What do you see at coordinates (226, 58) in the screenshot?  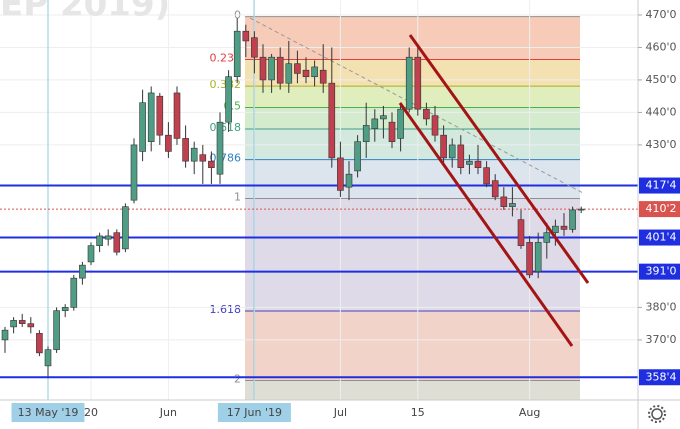 I see `fib-label: 0.236` at bounding box center [226, 58].